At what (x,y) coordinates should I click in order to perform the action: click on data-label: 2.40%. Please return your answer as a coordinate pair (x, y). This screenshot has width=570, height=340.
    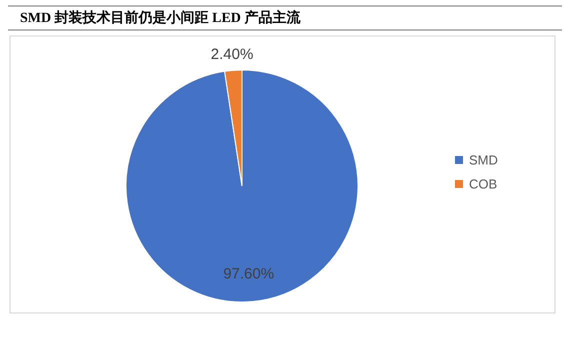
    Looking at the image, I should click on (232, 54).